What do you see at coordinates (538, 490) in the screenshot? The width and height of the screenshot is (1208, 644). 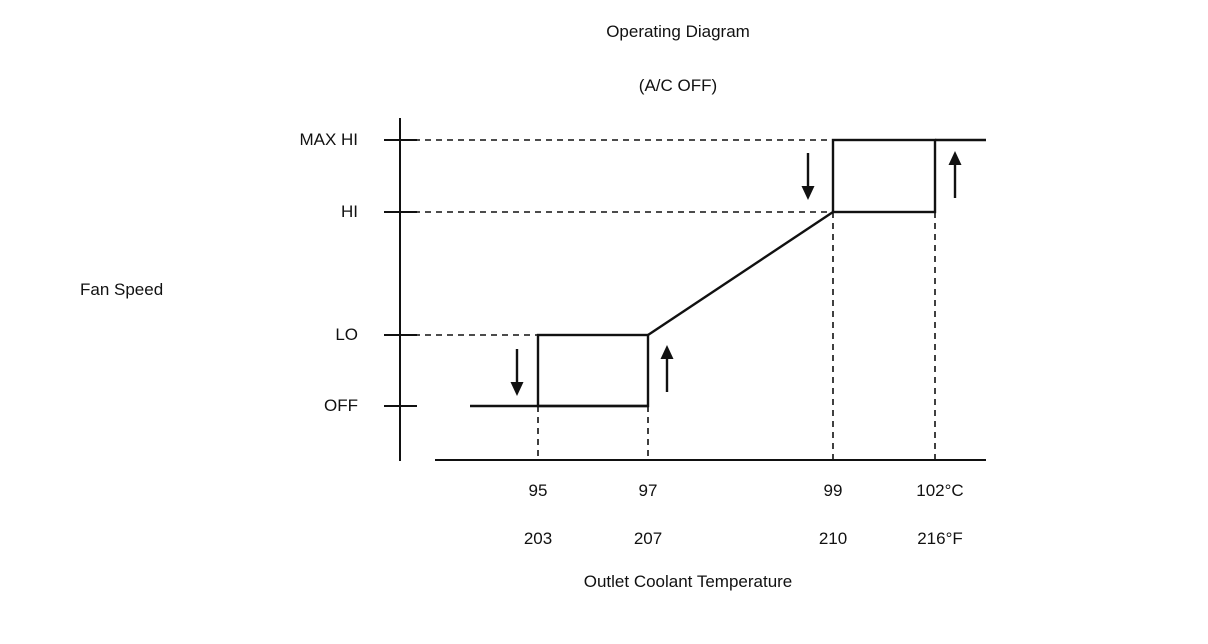 I see `x-tick-label-95c: 95` at bounding box center [538, 490].